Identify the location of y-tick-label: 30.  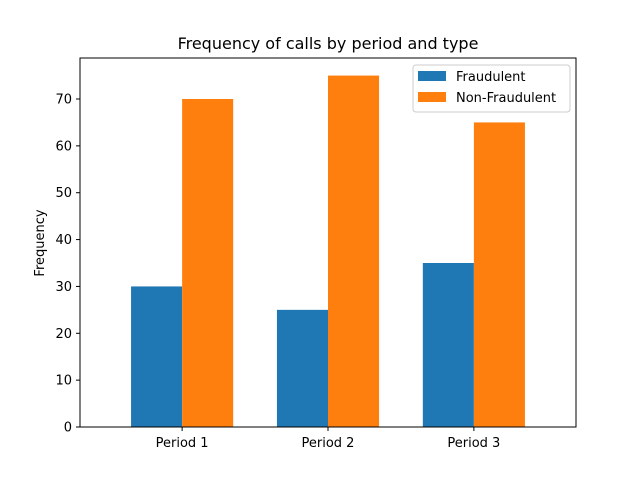
(63, 287).